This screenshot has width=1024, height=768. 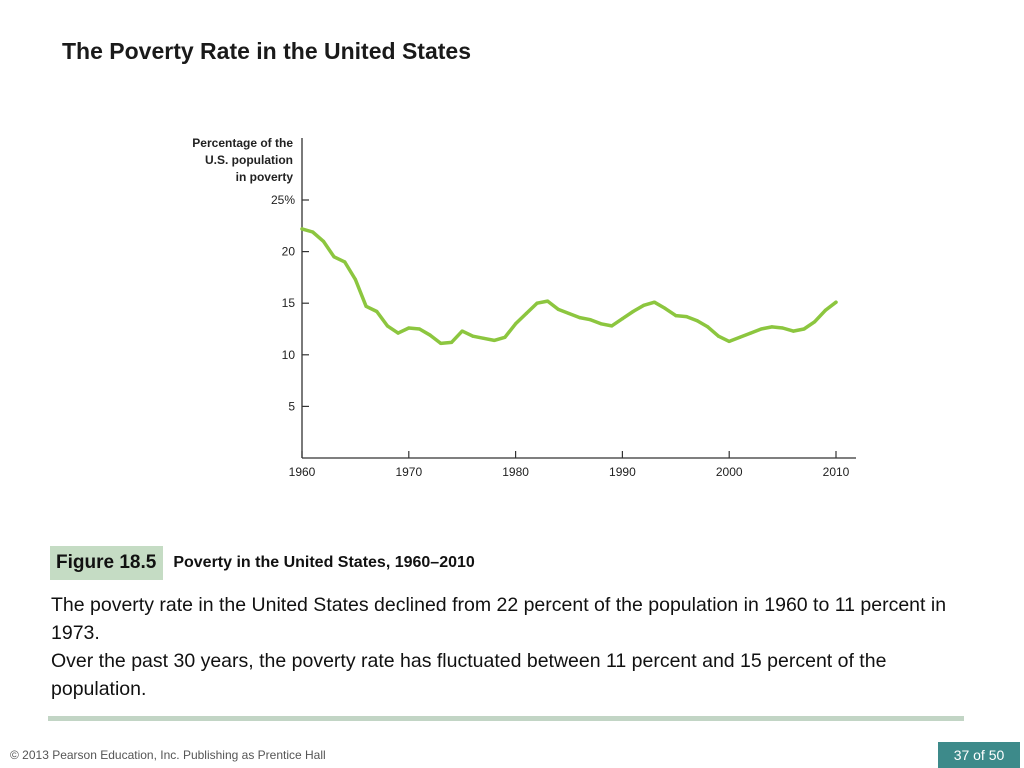 What do you see at coordinates (249, 160) in the screenshot?
I see `y-axis-label-line-2: U.S. population` at bounding box center [249, 160].